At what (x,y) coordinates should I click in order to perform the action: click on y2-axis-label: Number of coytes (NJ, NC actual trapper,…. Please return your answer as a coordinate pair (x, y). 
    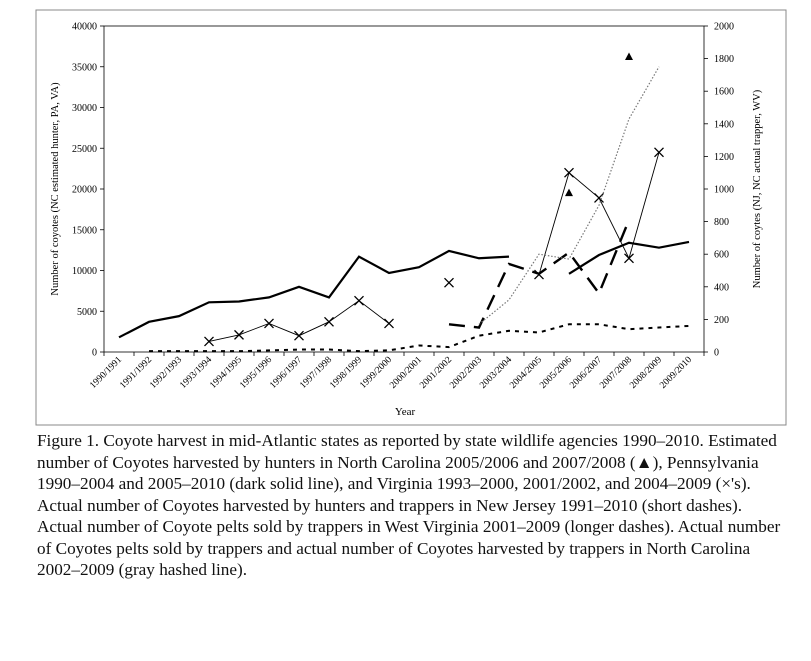
    Looking at the image, I should click on (757, 188).